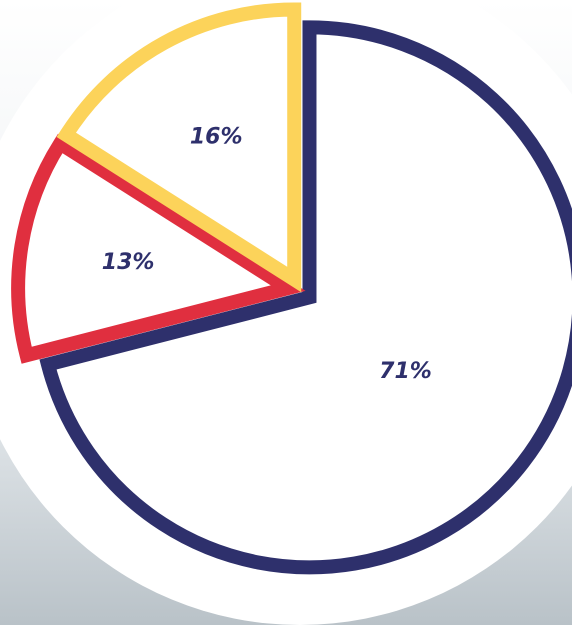  I want to click on slice-label: 16%, so click(216, 137).